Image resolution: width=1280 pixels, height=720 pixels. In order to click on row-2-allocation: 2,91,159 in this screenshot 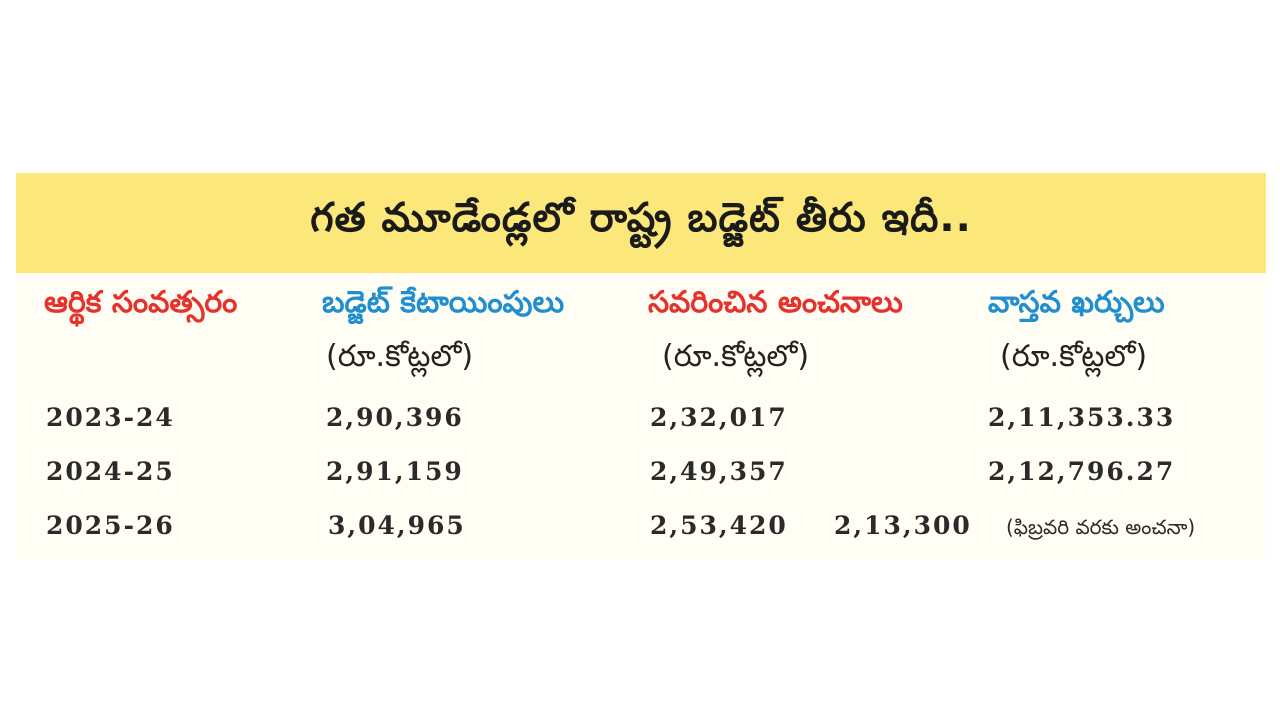, I will do `click(395, 471)`.